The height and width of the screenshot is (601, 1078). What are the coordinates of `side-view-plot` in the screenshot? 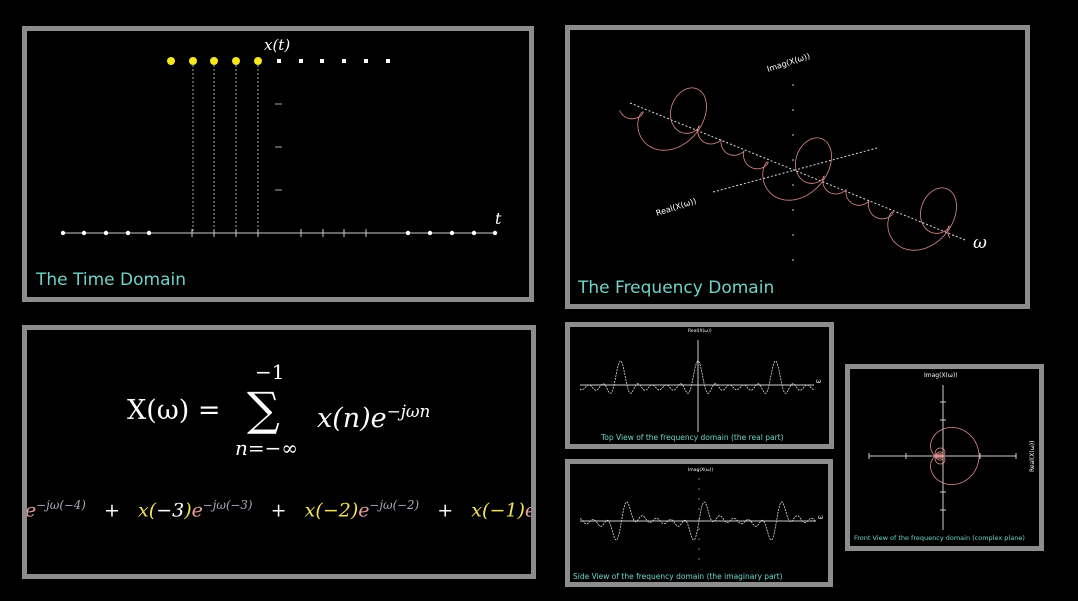 It's located at (698, 521).